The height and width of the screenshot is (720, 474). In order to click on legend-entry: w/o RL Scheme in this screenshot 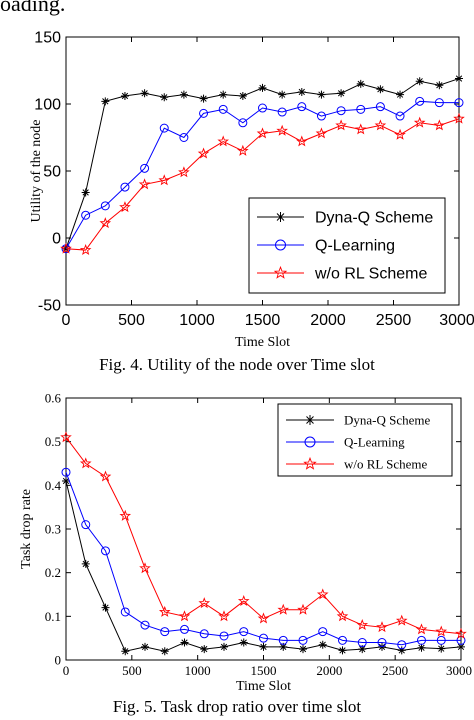, I will do `click(357, 464)`.